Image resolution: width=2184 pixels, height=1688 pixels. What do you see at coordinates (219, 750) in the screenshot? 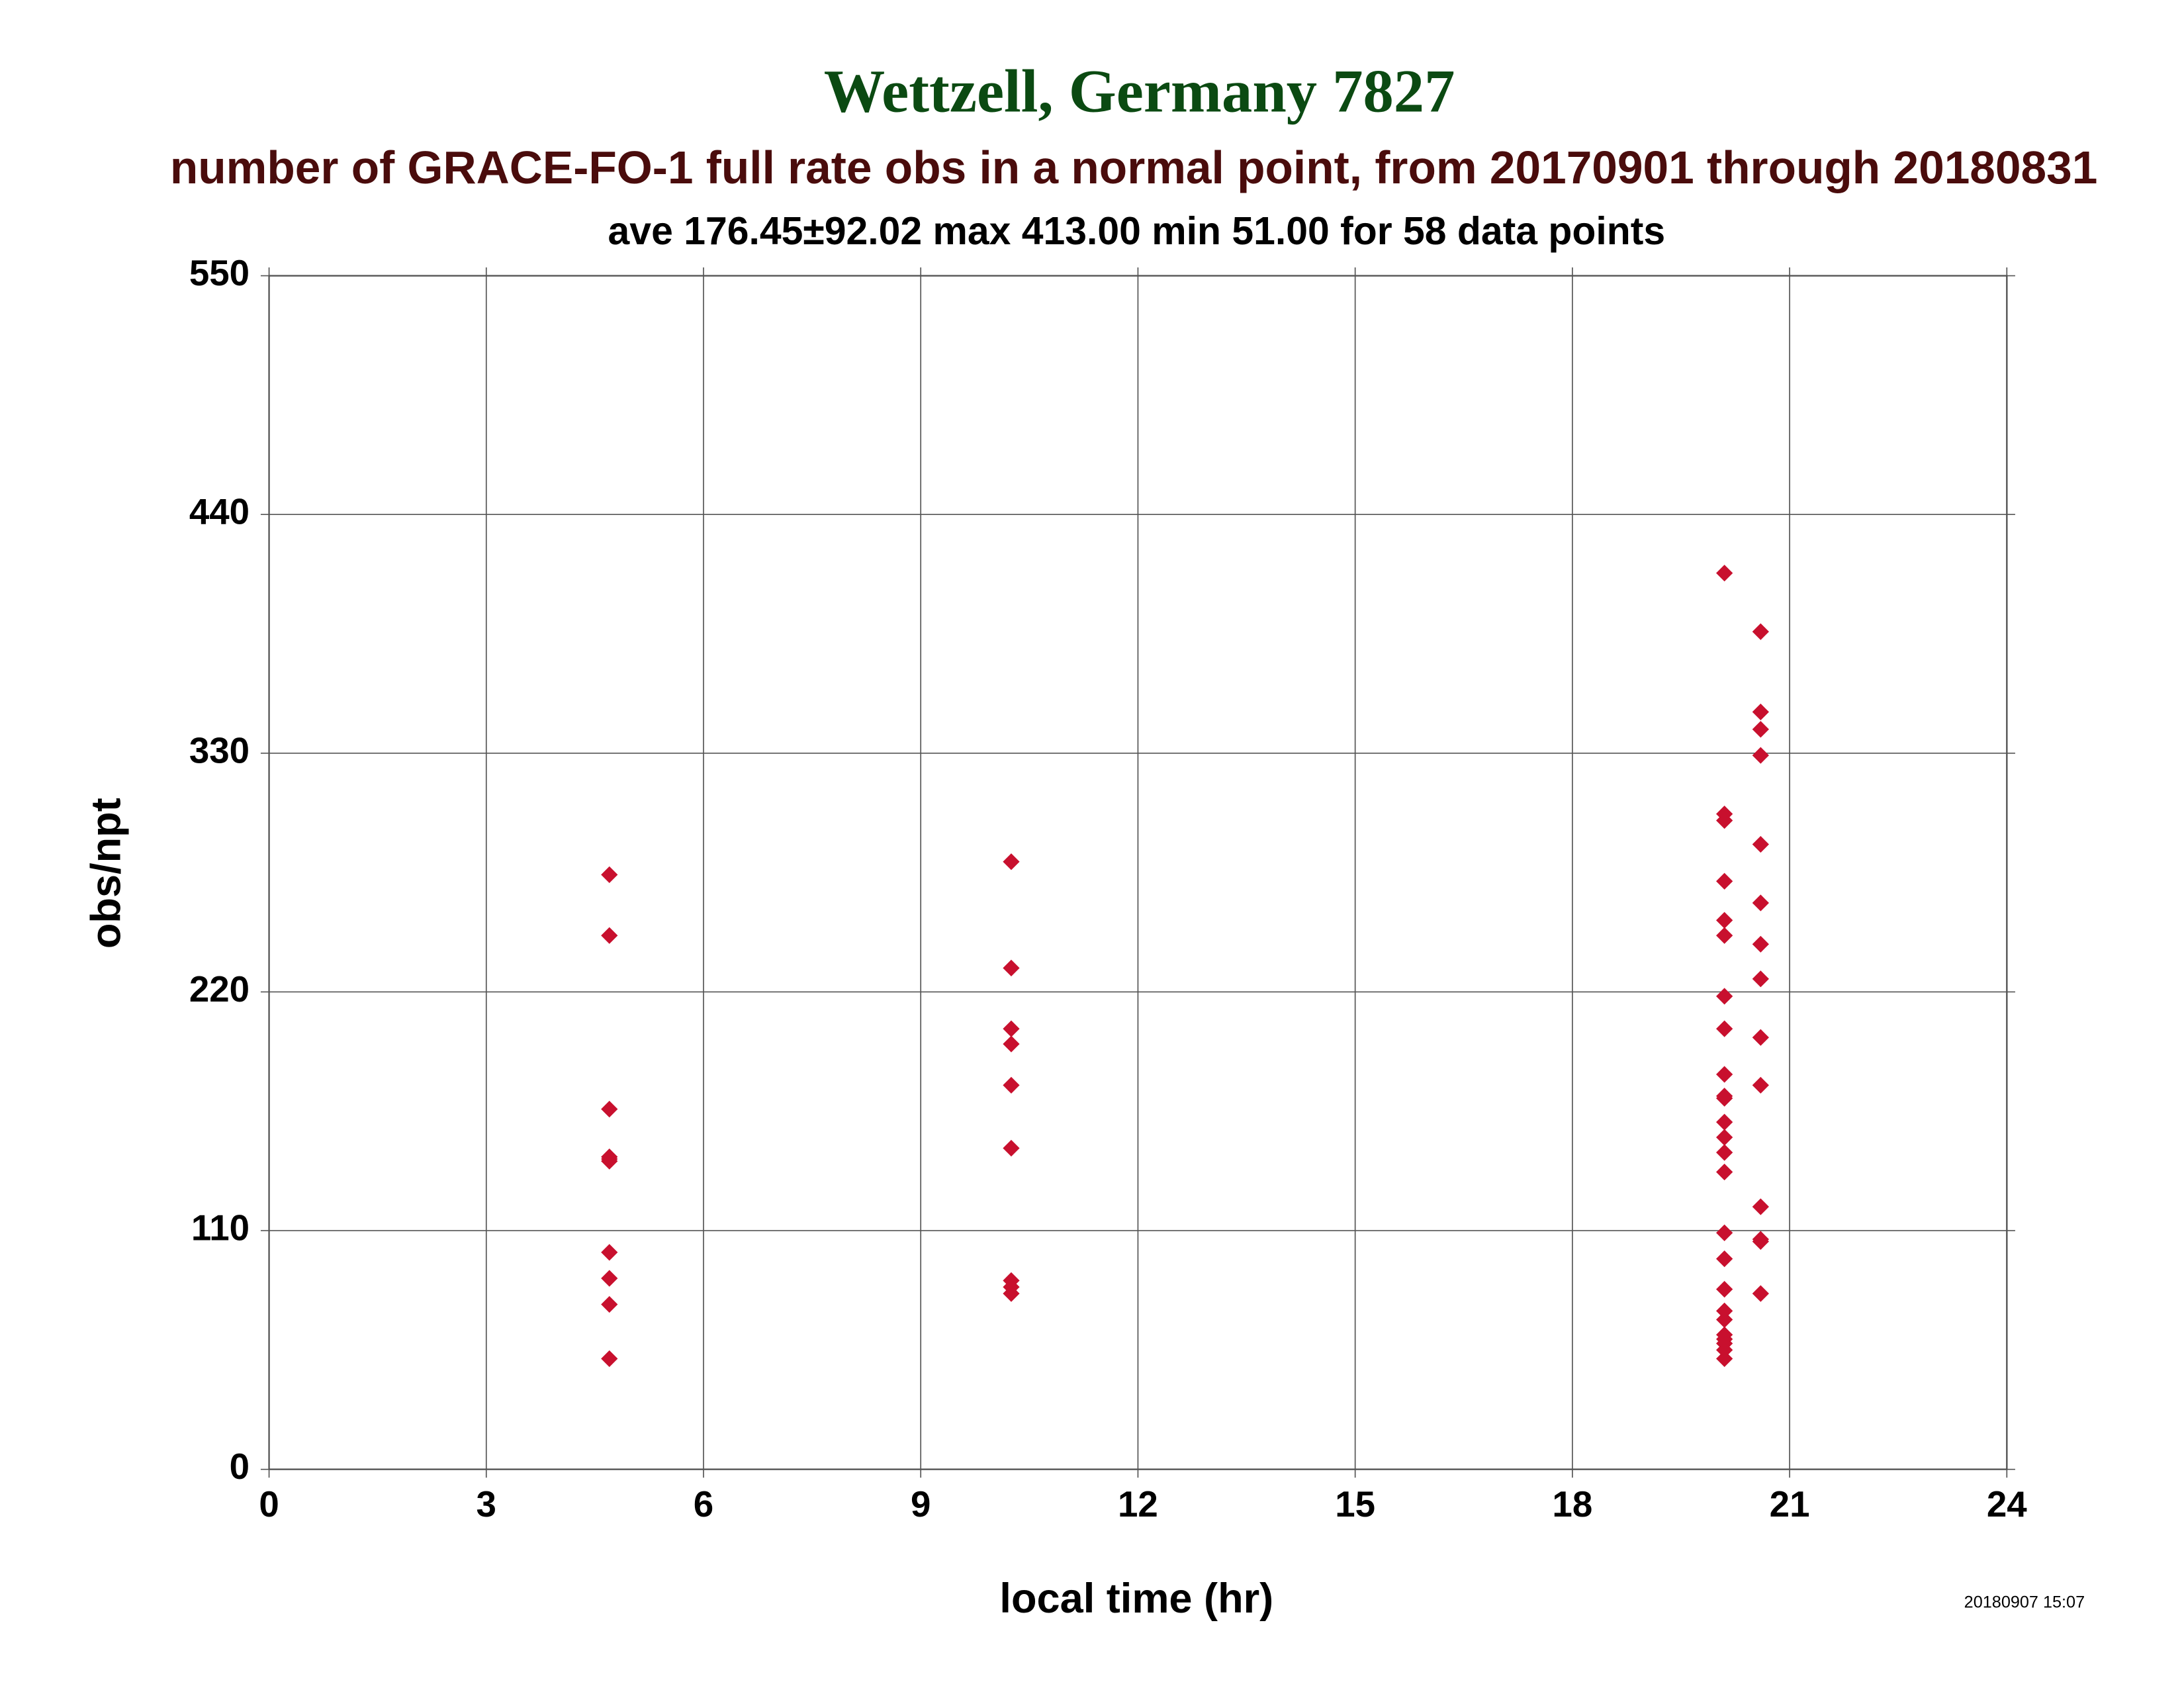
I see `y-tick-label: 330` at bounding box center [219, 750].